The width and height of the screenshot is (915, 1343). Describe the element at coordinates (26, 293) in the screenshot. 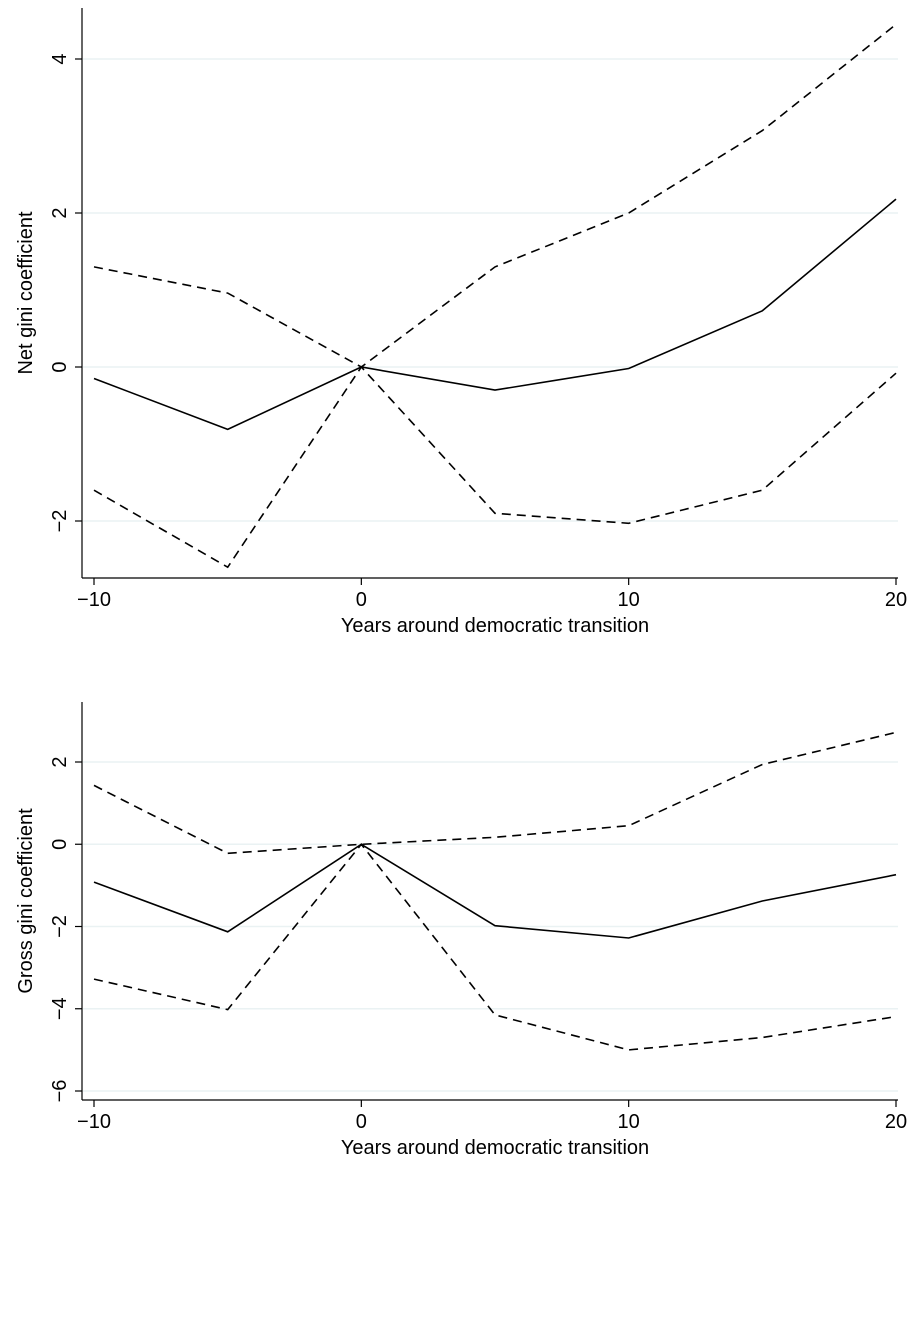

I see `y-axis-title: Net gini coefficient` at that location.